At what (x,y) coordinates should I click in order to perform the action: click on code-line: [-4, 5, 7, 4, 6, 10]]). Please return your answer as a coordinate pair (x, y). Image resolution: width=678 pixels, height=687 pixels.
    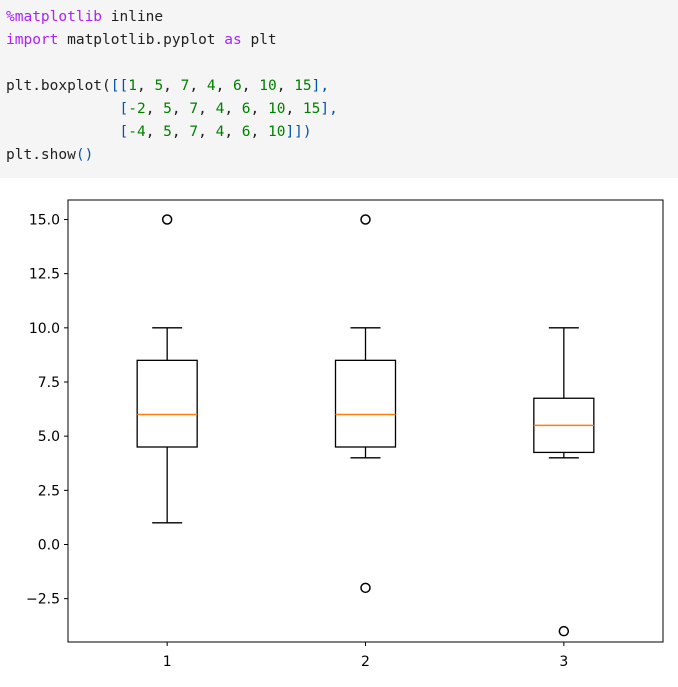
    Looking at the image, I should click on (172, 132).